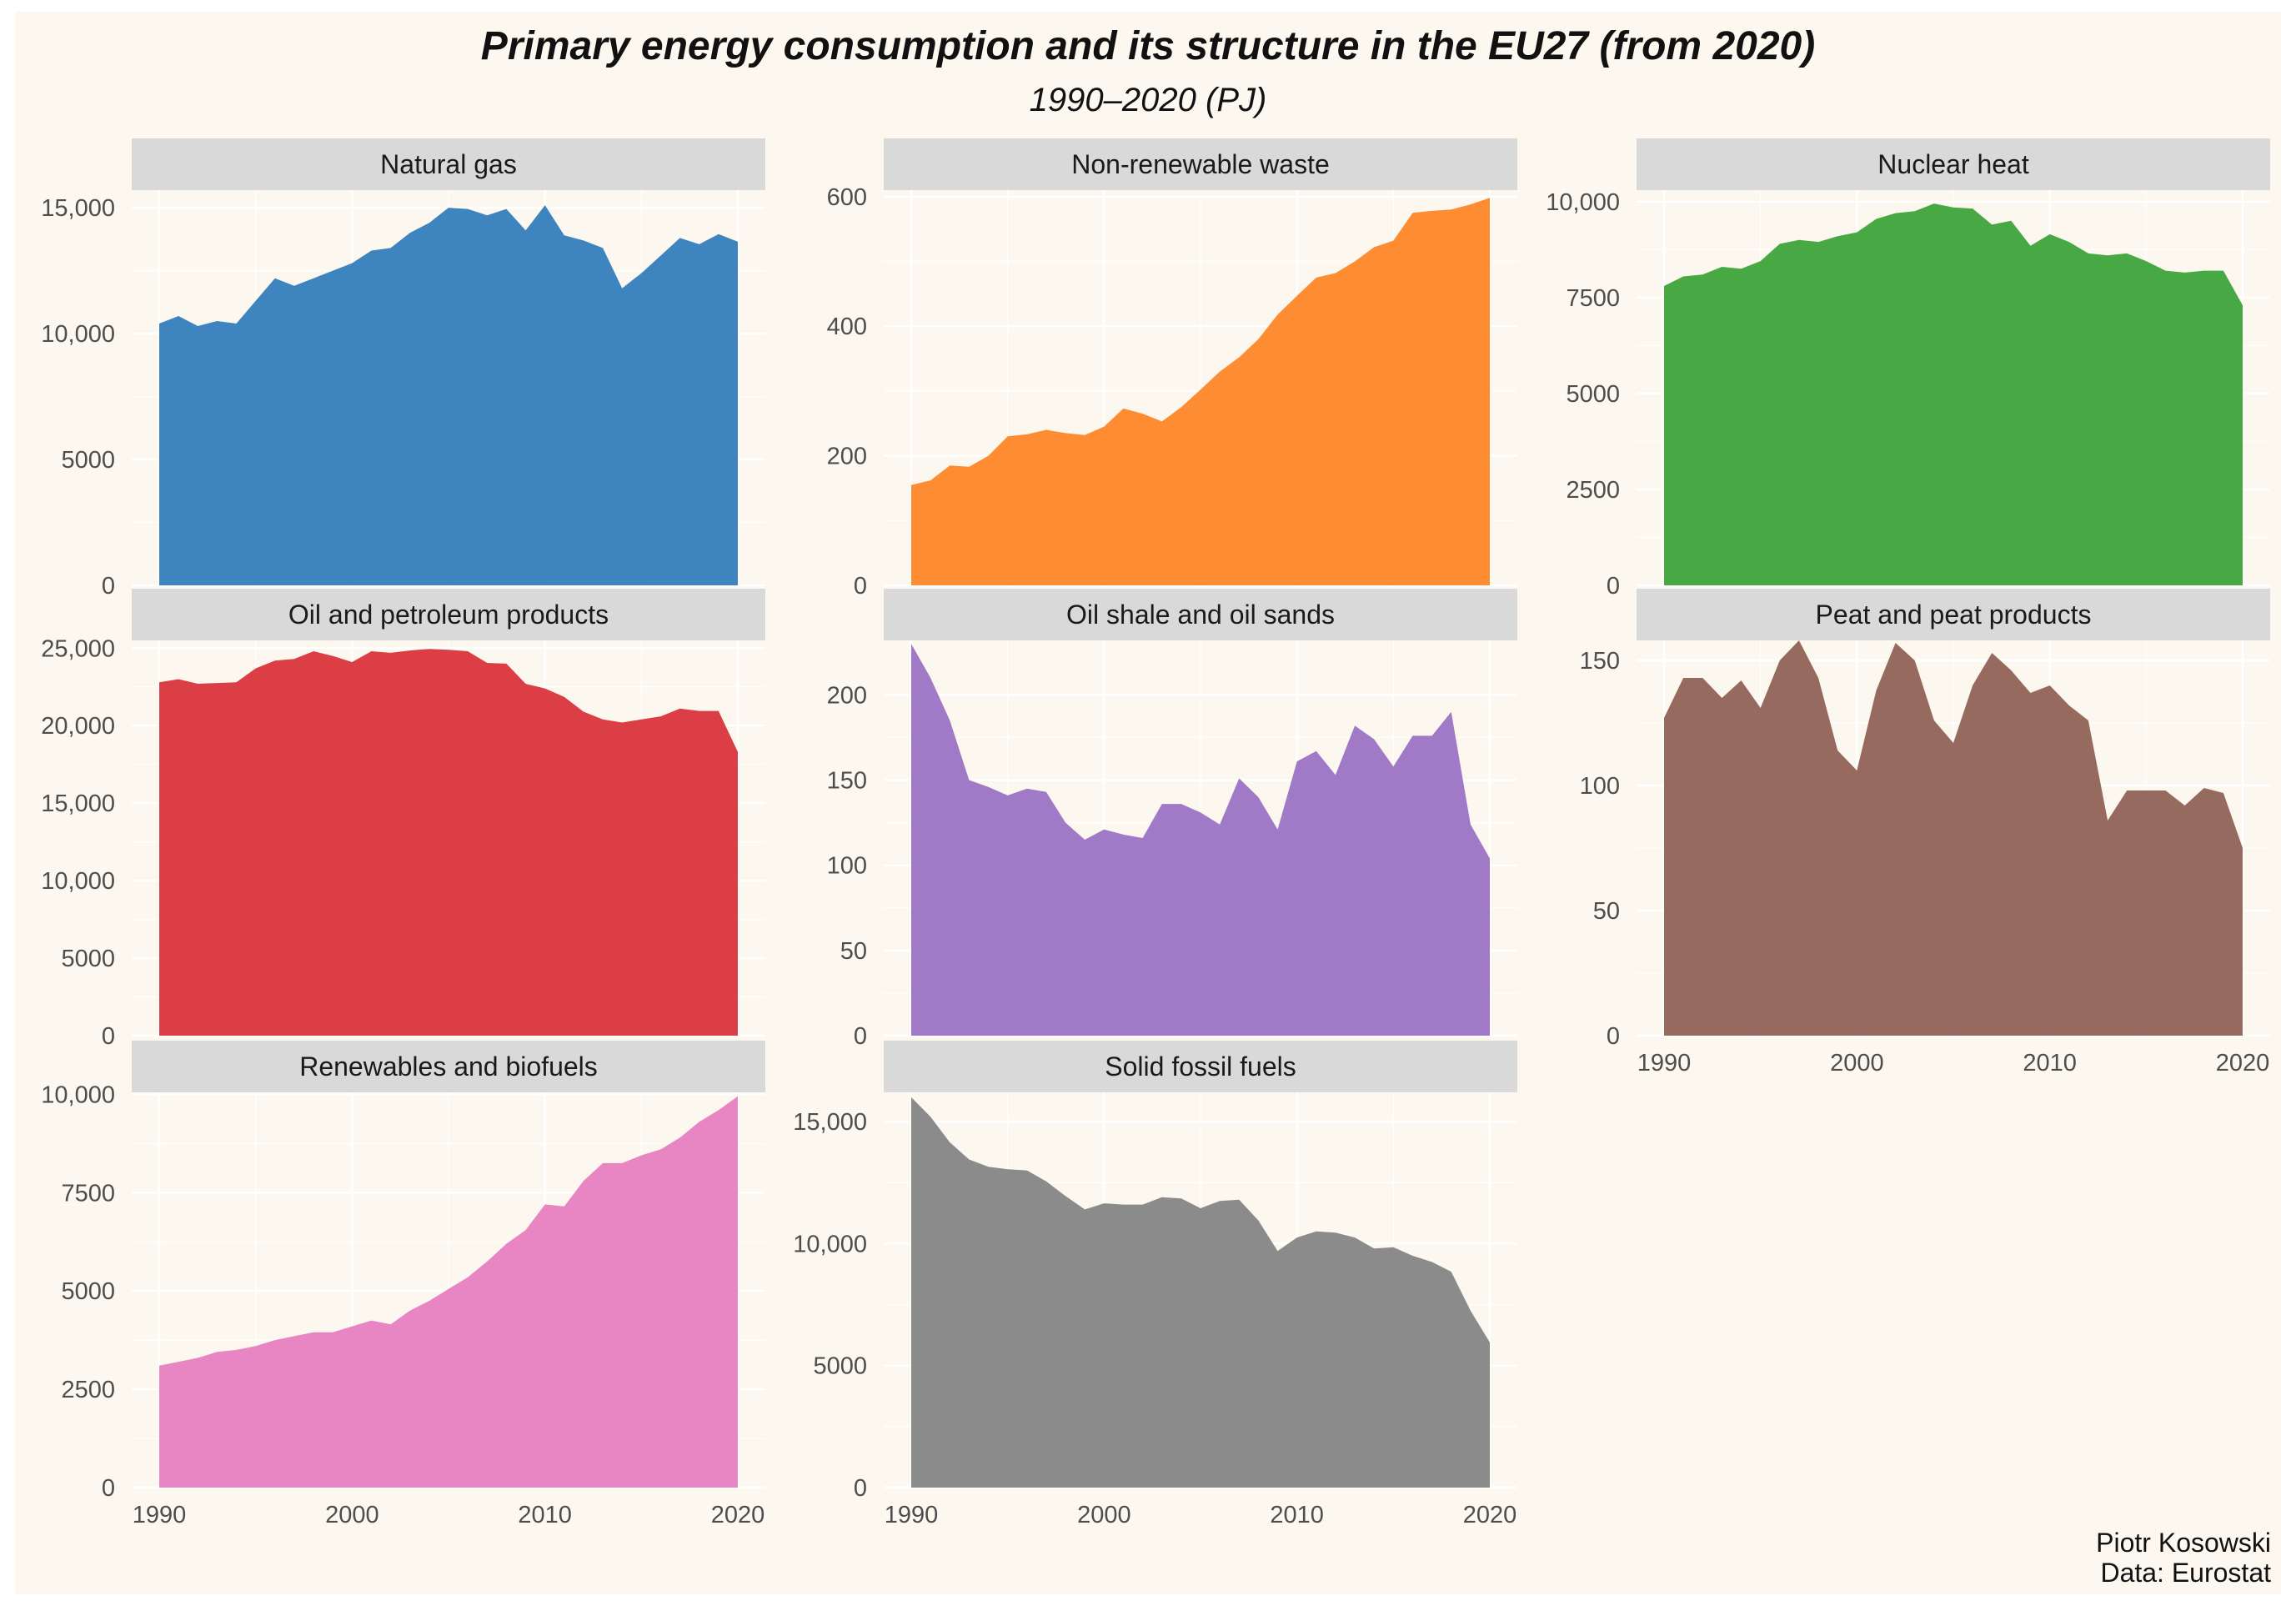 The image size is (2296, 1606). I want to click on panel-natural-gas: Natural gas 0 5000 10,000 15,000, so click(403, 369).